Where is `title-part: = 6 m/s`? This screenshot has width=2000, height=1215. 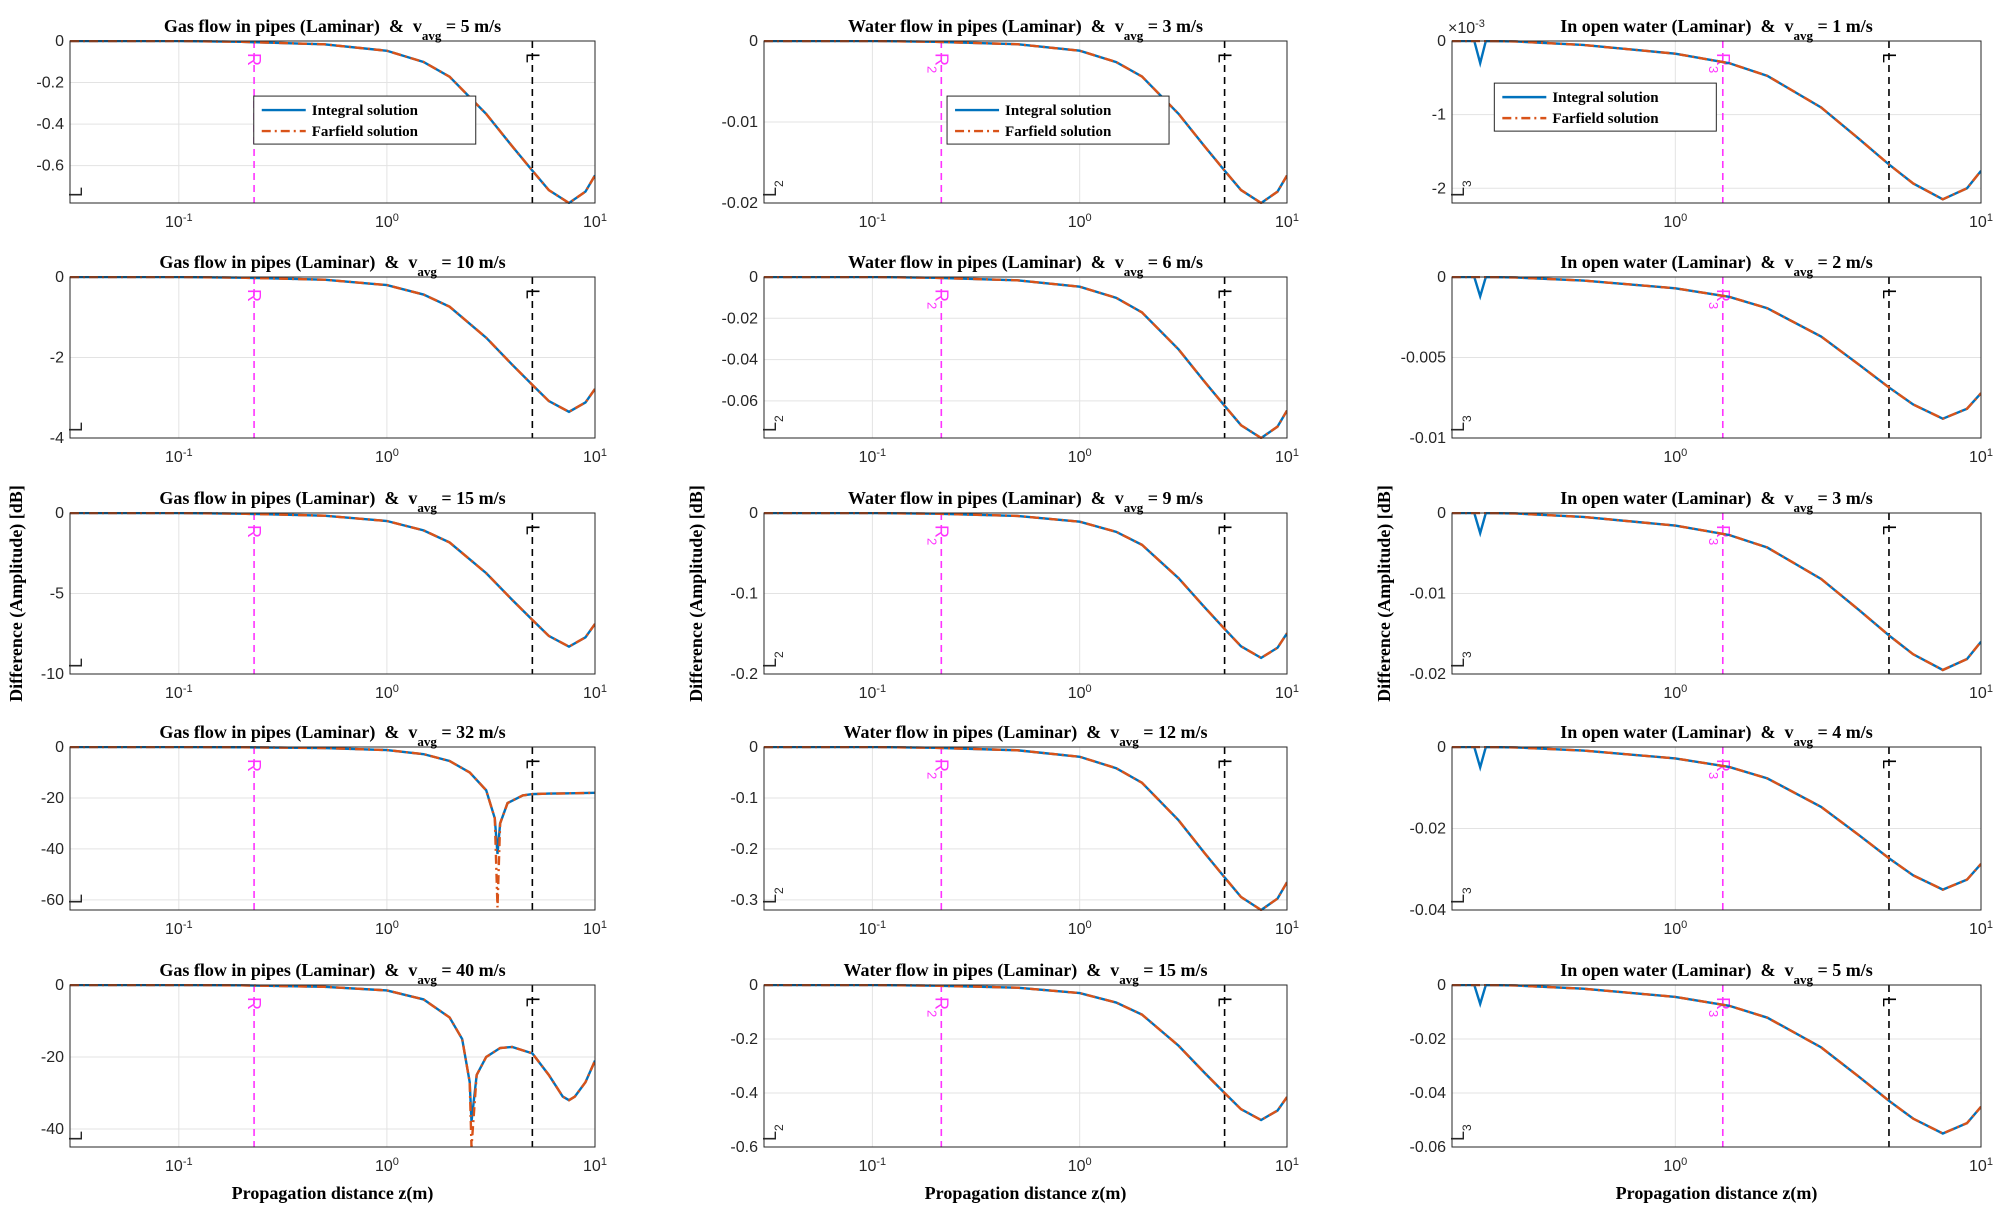
title-part: = 6 m/s is located at coordinates (1173, 262).